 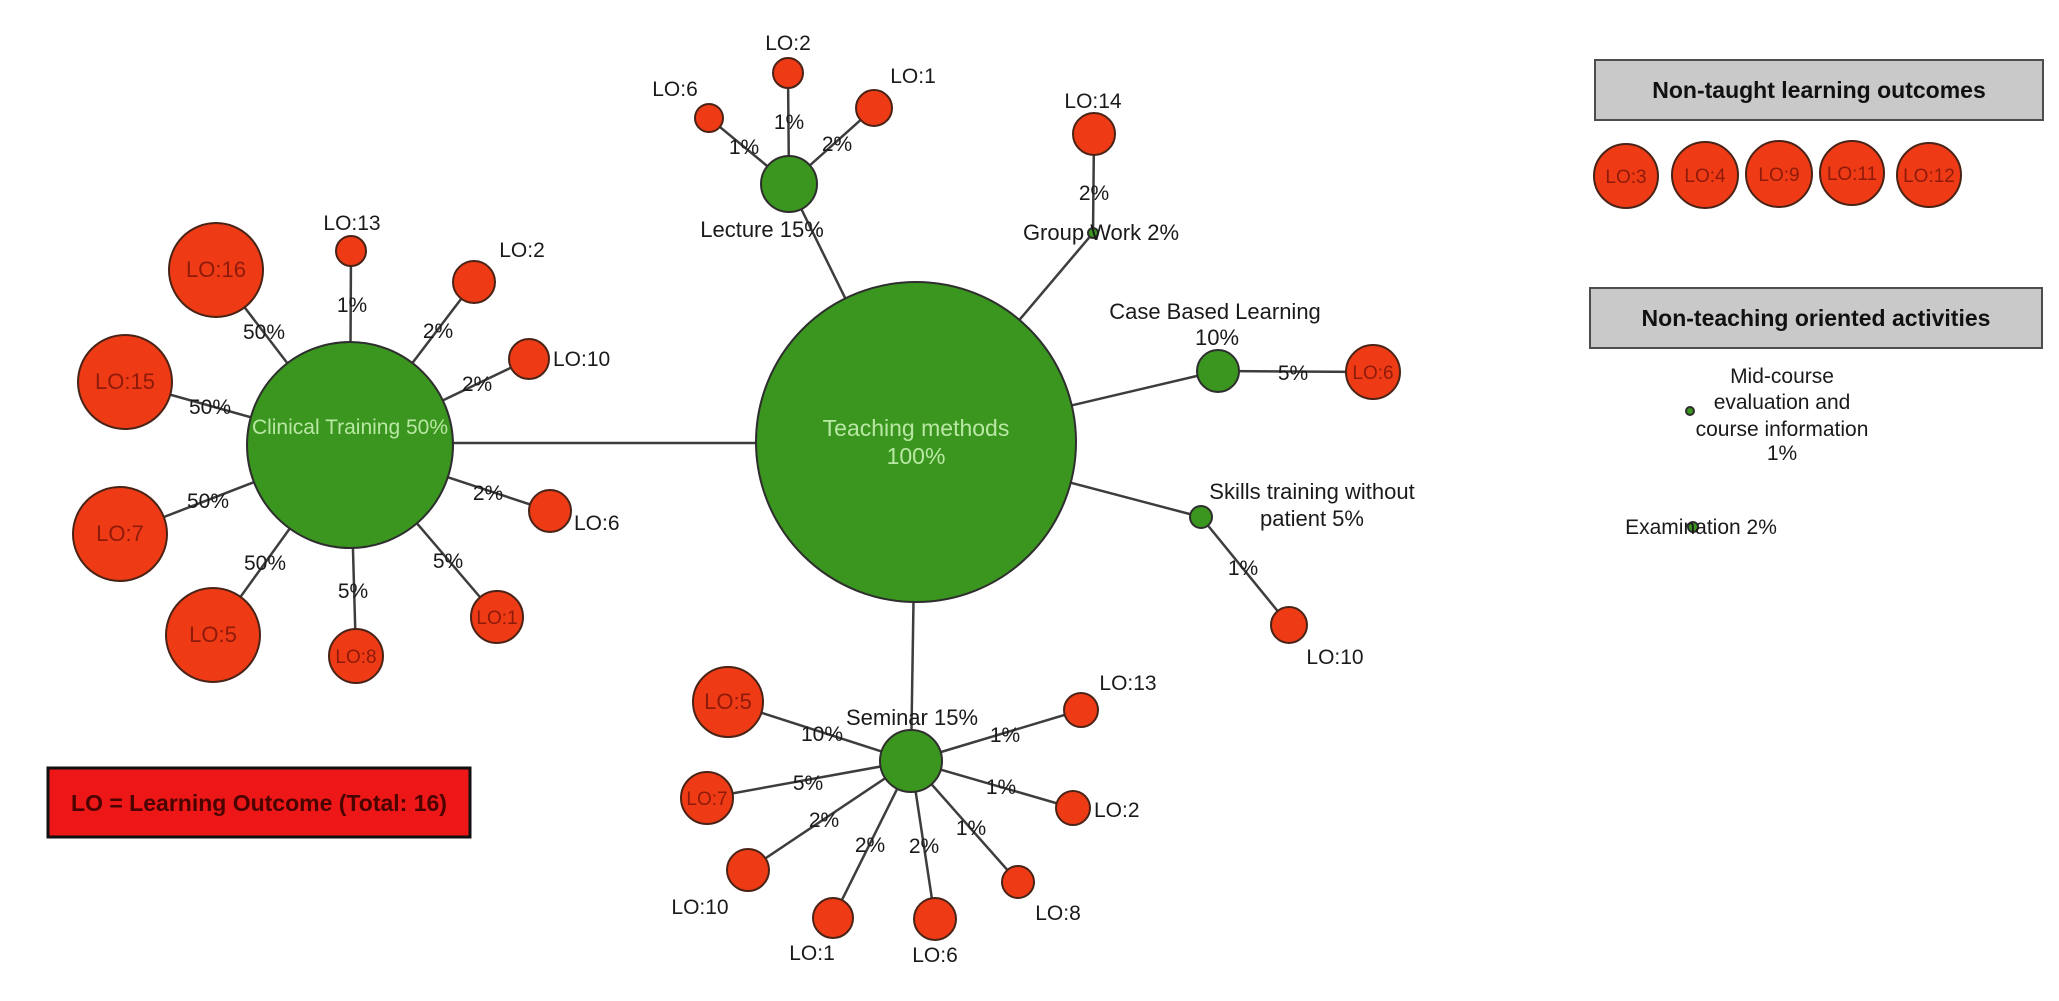 What do you see at coordinates (1782, 402) in the screenshot?
I see `mid-course-label-line2: evaluation and` at bounding box center [1782, 402].